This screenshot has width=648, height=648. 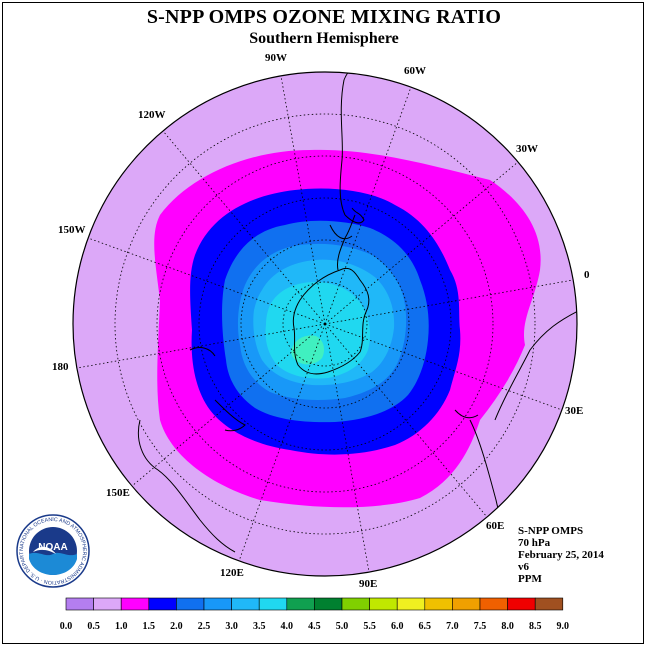 I want to click on lon-label-30e: 30E, so click(x=574, y=411).